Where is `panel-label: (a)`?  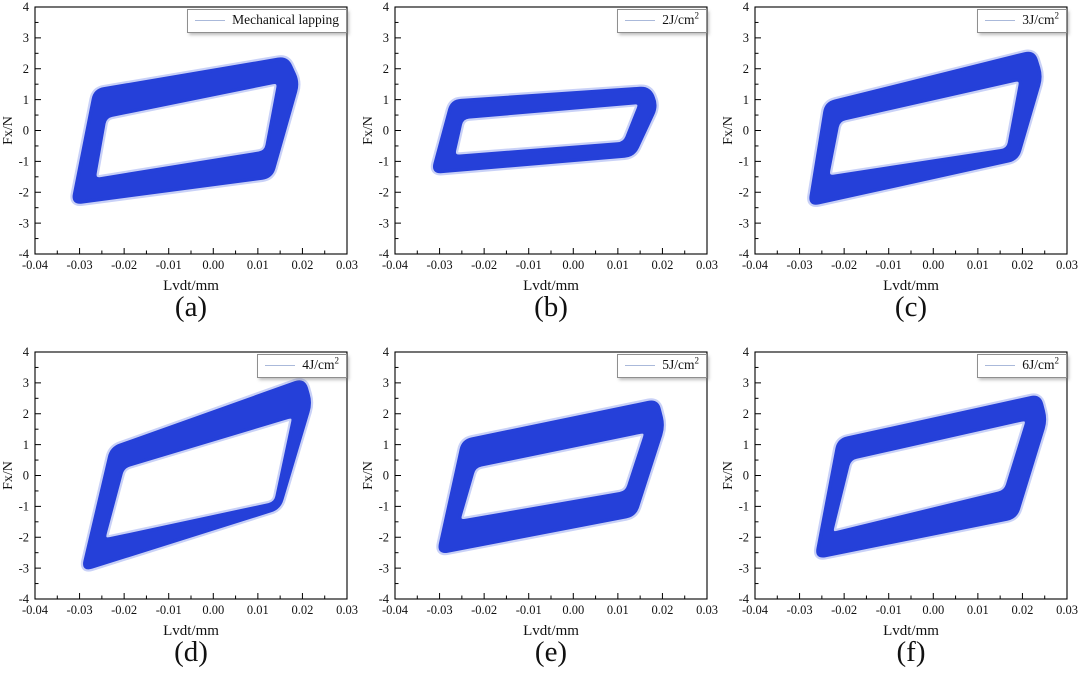 panel-label: (a) is located at coordinates (191, 307).